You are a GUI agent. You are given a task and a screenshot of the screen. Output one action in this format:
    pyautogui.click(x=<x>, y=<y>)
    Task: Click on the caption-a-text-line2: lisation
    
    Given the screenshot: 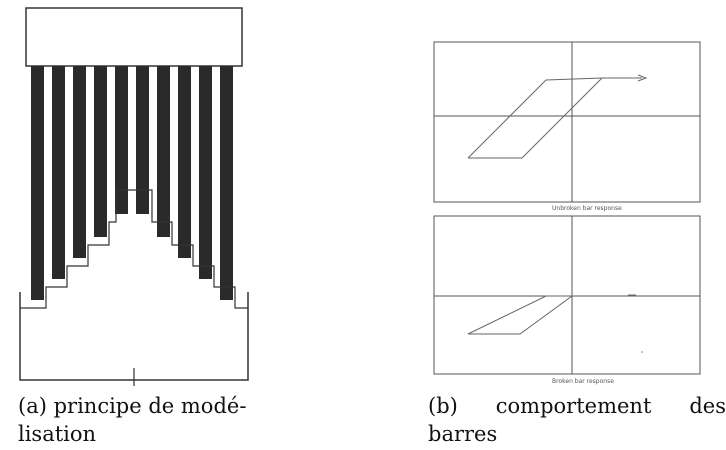 What is the action you would take?
    pyautogui.click(x=57, y=434)
    